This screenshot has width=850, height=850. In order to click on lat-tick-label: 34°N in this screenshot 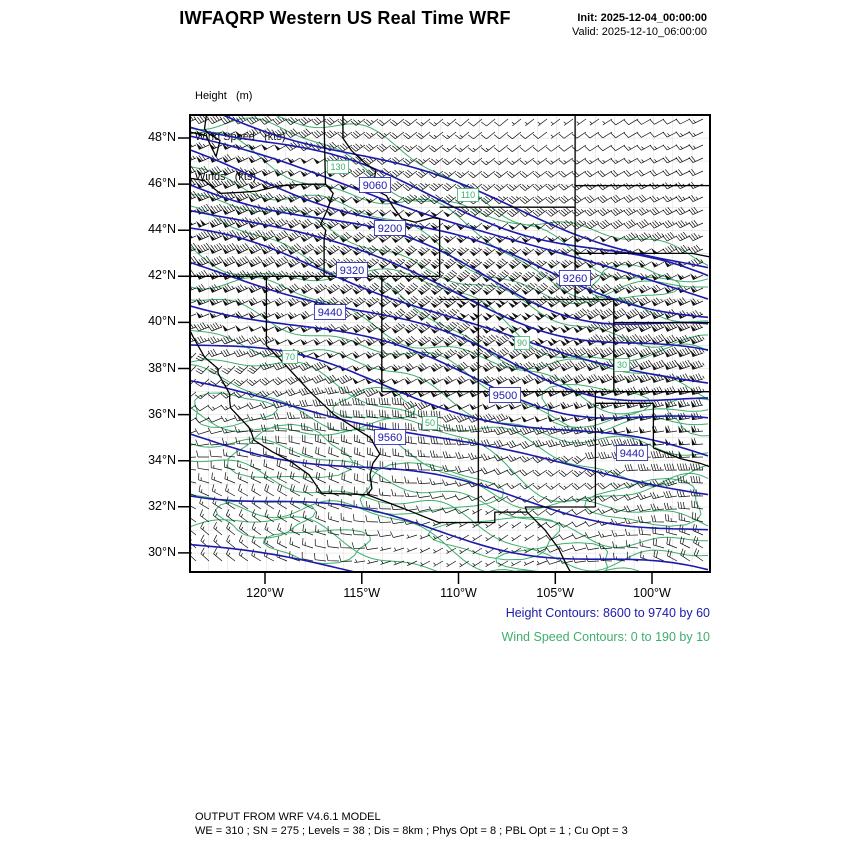, I will do `click(162, 459)`.